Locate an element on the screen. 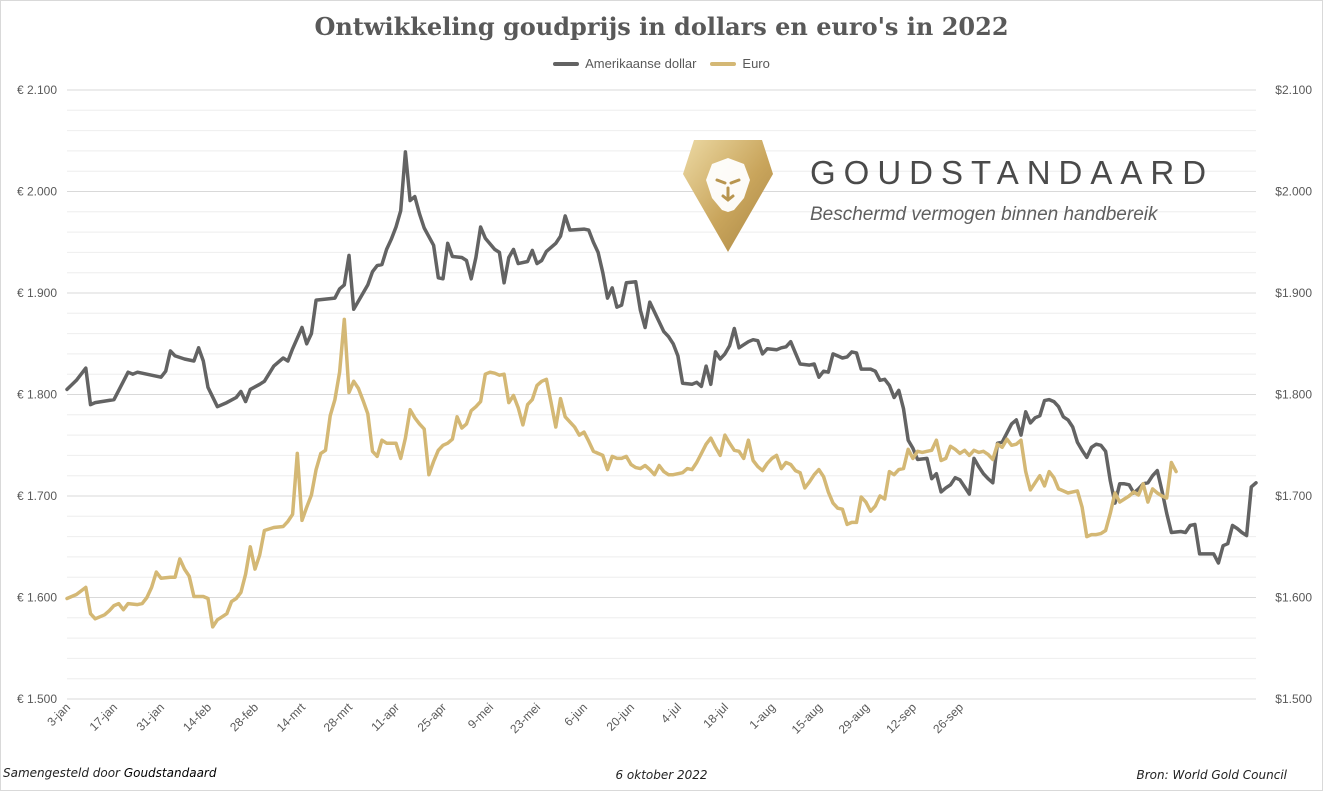 Image resolution: width=1323 pixels, height=791 pixels. x-tick-label: 26-sep is located at coordinates (948, 718).